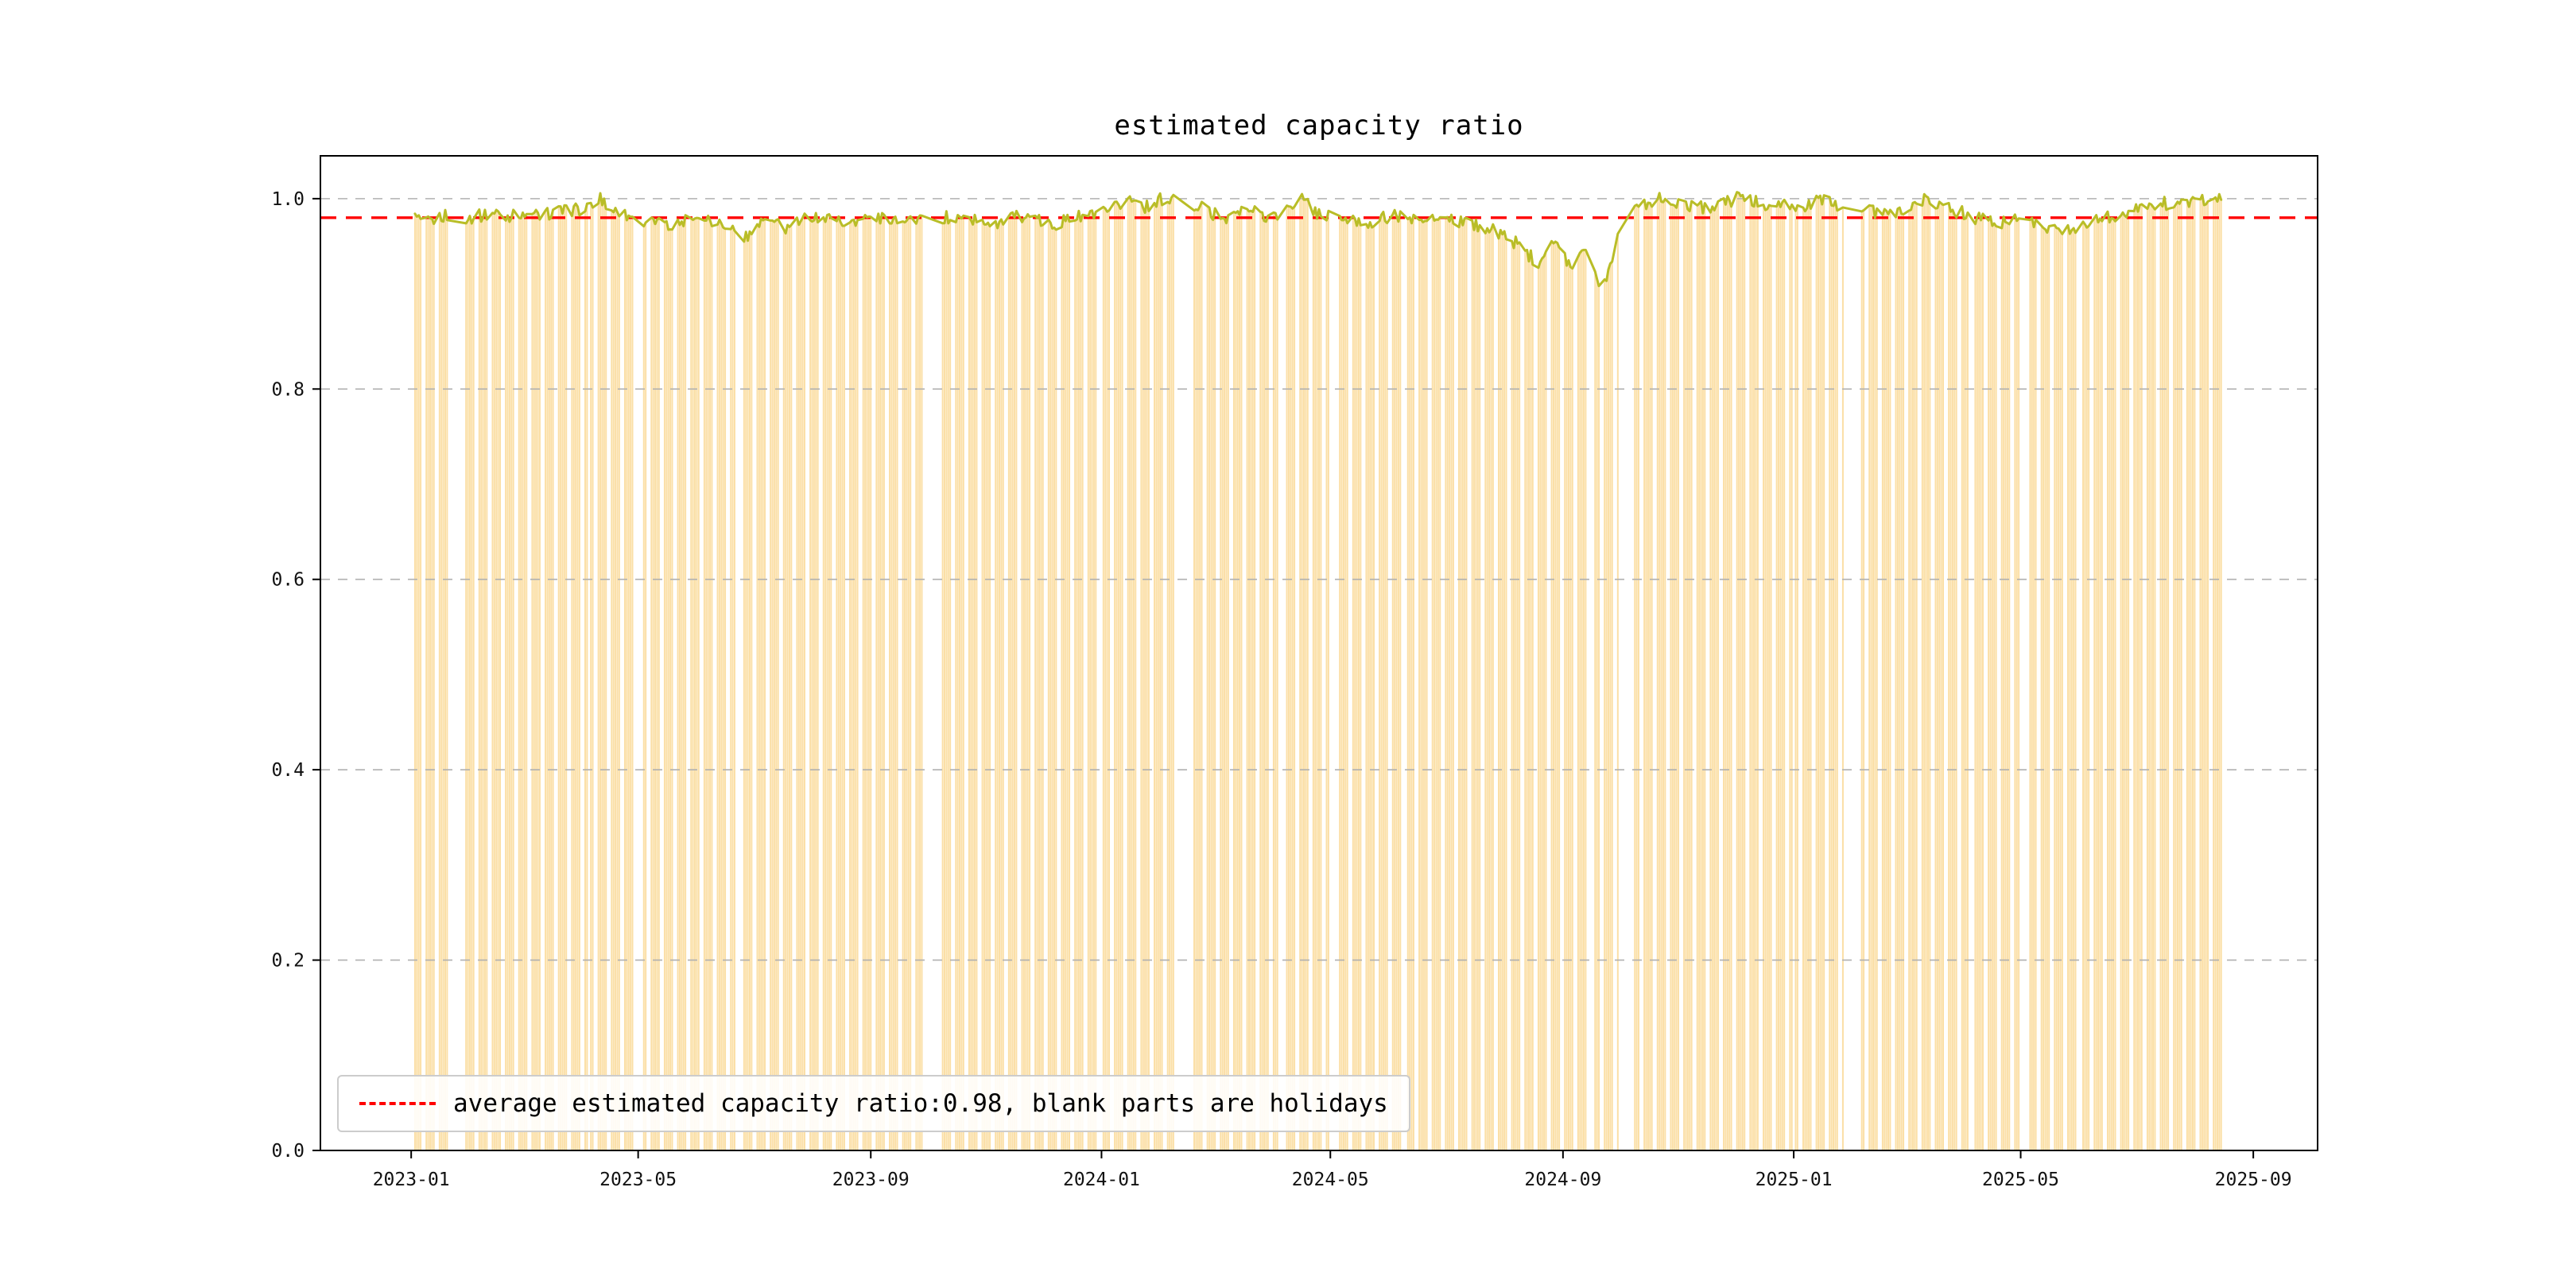  Describe the element at coordinates (288, 1151) in the screenshot. I see `y-tick-label: 0.0` at that location.